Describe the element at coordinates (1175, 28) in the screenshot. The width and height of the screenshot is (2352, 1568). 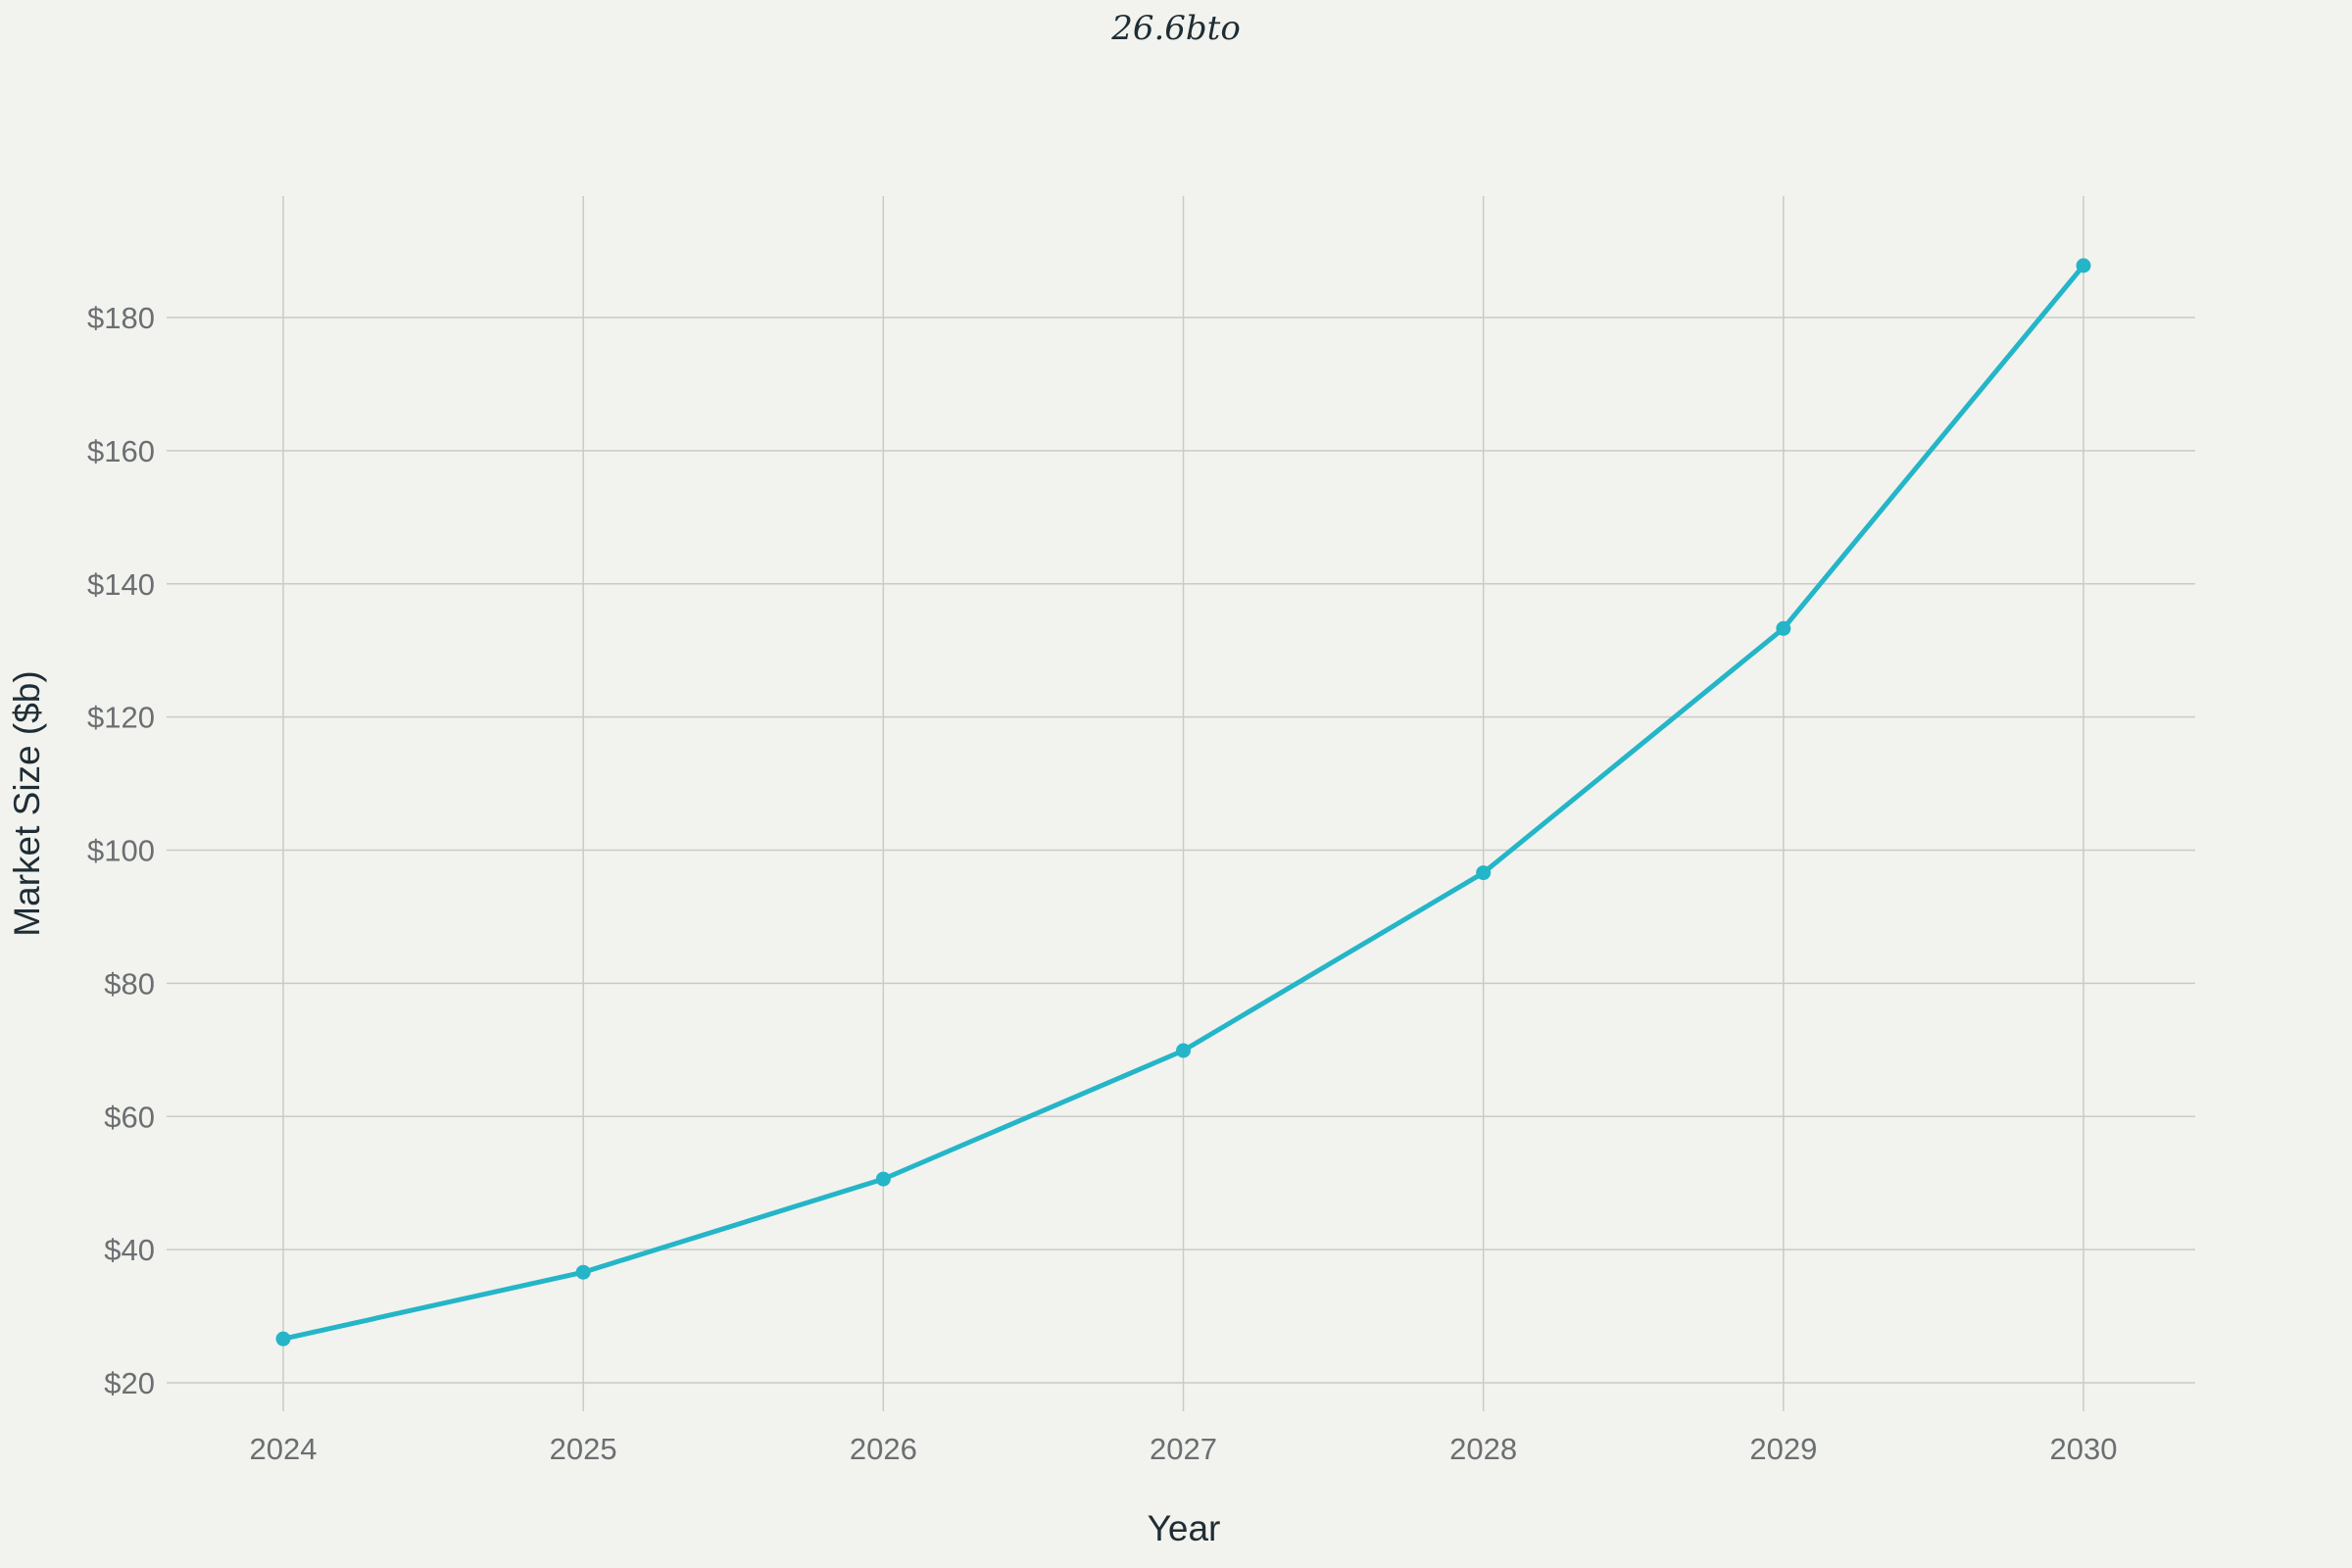
I see `chart-title: 26.6bto` at that location.